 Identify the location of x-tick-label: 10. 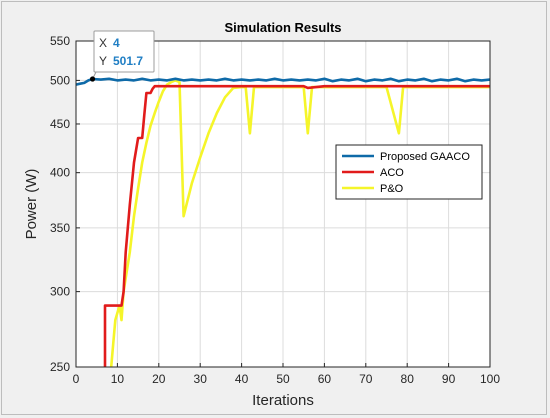
(118, 379).